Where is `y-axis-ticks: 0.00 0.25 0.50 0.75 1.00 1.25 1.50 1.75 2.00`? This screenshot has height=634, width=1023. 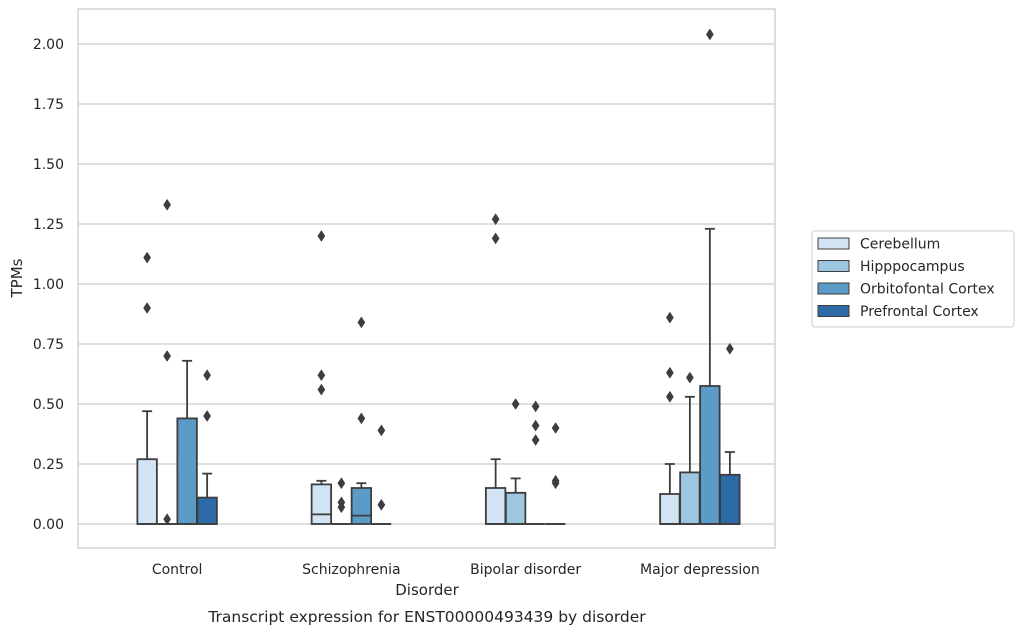 y-axis-ticks: 0.00 0.25 0.50 0.75 1.00 1.25 1.50 1.75 2.00 is located at coordinates (48, 285).